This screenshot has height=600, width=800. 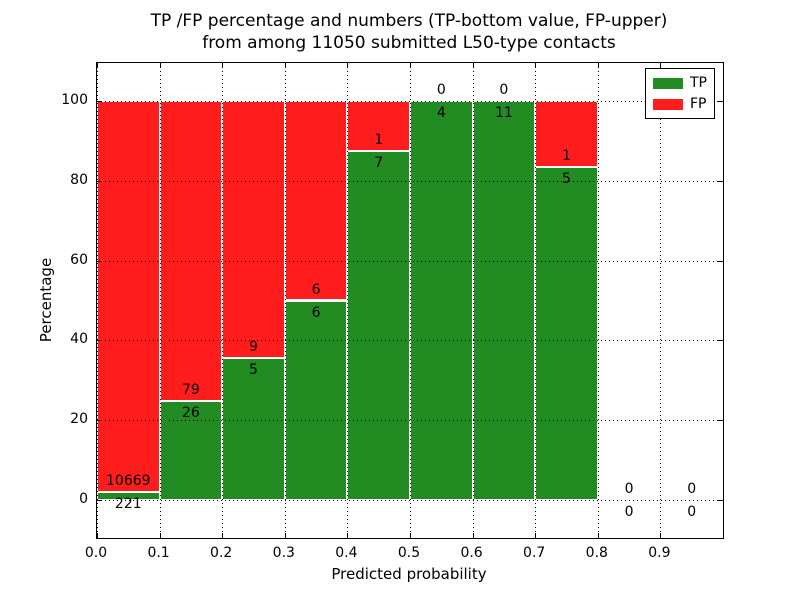 What do you see at coordinates (596, 553) in the screenshot?
I see `x-tick-label: 0.8` at bounding box center [596, 553].